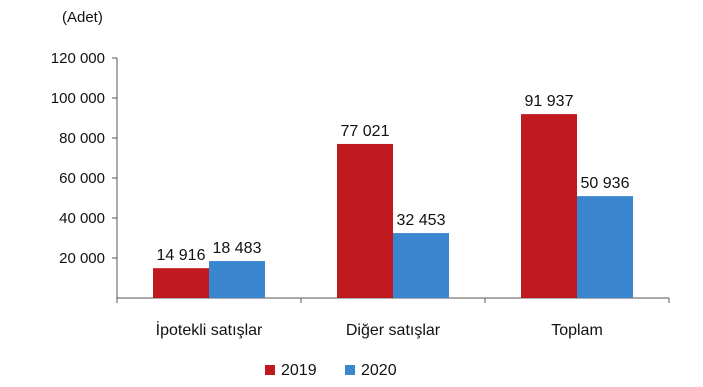  Describe the element at coordinates (379, 370) in the screenshot. I see `legend-label-2020: 2020` at that location.